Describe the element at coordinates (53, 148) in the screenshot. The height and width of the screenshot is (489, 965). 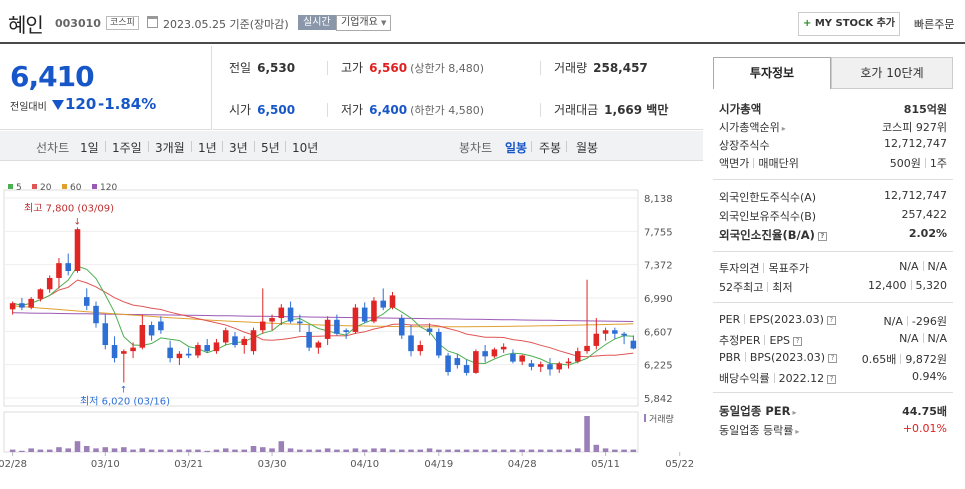
I see `line-chart-label: 선차트` at that location.